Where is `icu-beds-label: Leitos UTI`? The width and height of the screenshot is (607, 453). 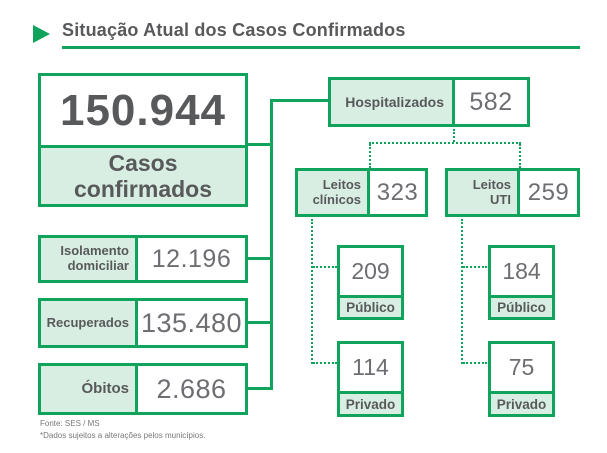 icu-beds-label: Leitos UTI is located at coordinates (484, 192).